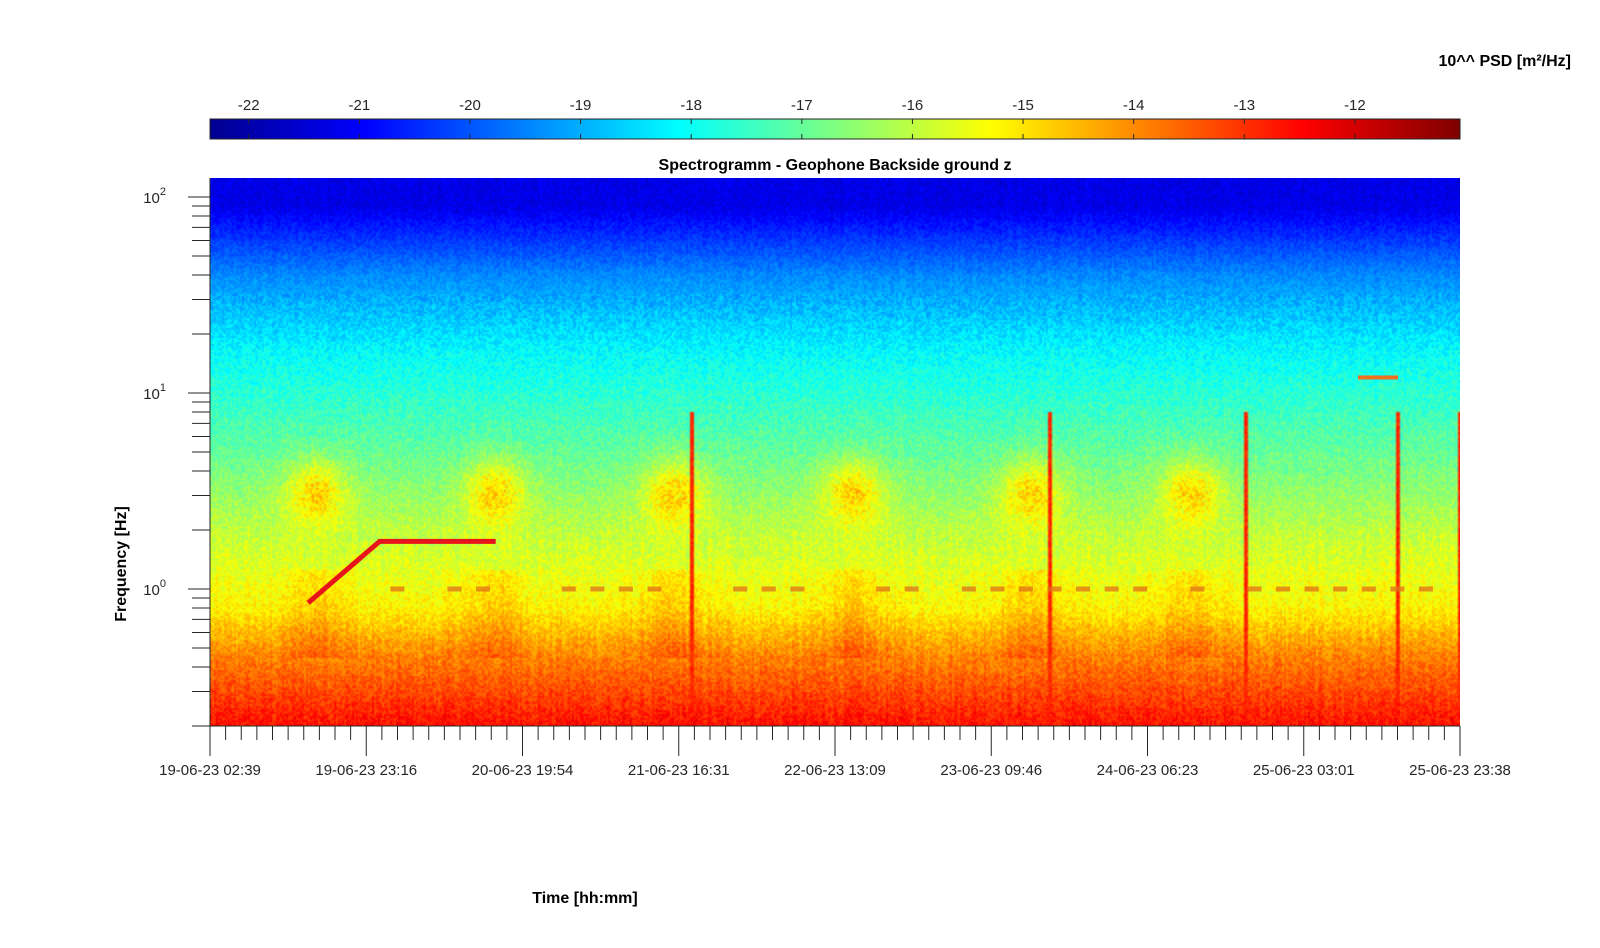 The height and width of the screenshot is (948, 1600). What do you see at coordinates (154, 196) in the screenshot?
I see `y-tick-label: 10²` at bounding box center [154, 196].